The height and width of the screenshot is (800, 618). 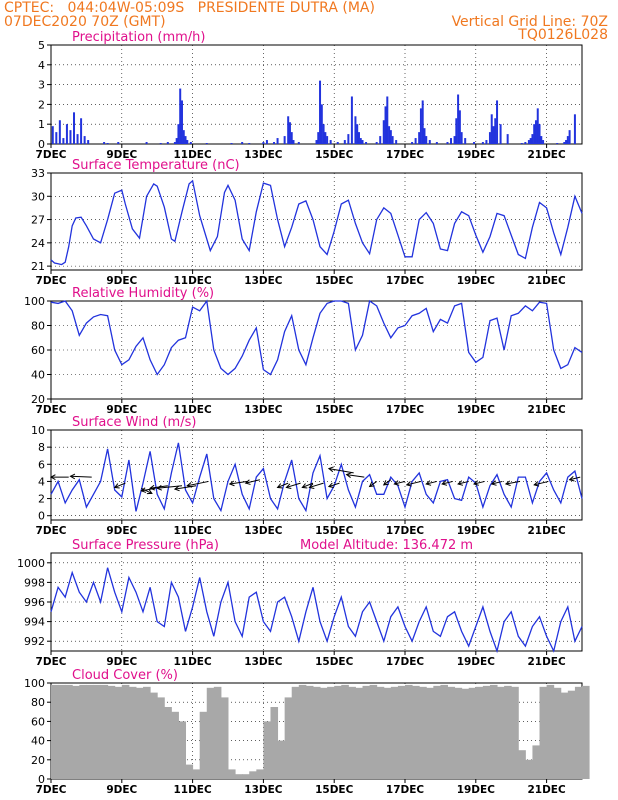 I want to click on temp-ytick-label: 30, so click(x=38, y=196).